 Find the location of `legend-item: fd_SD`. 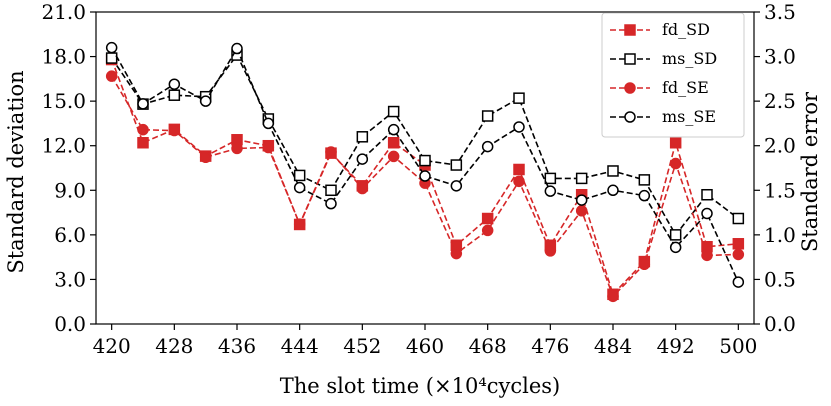

legend-item: fd_SD is located at coordinates (660, 29).